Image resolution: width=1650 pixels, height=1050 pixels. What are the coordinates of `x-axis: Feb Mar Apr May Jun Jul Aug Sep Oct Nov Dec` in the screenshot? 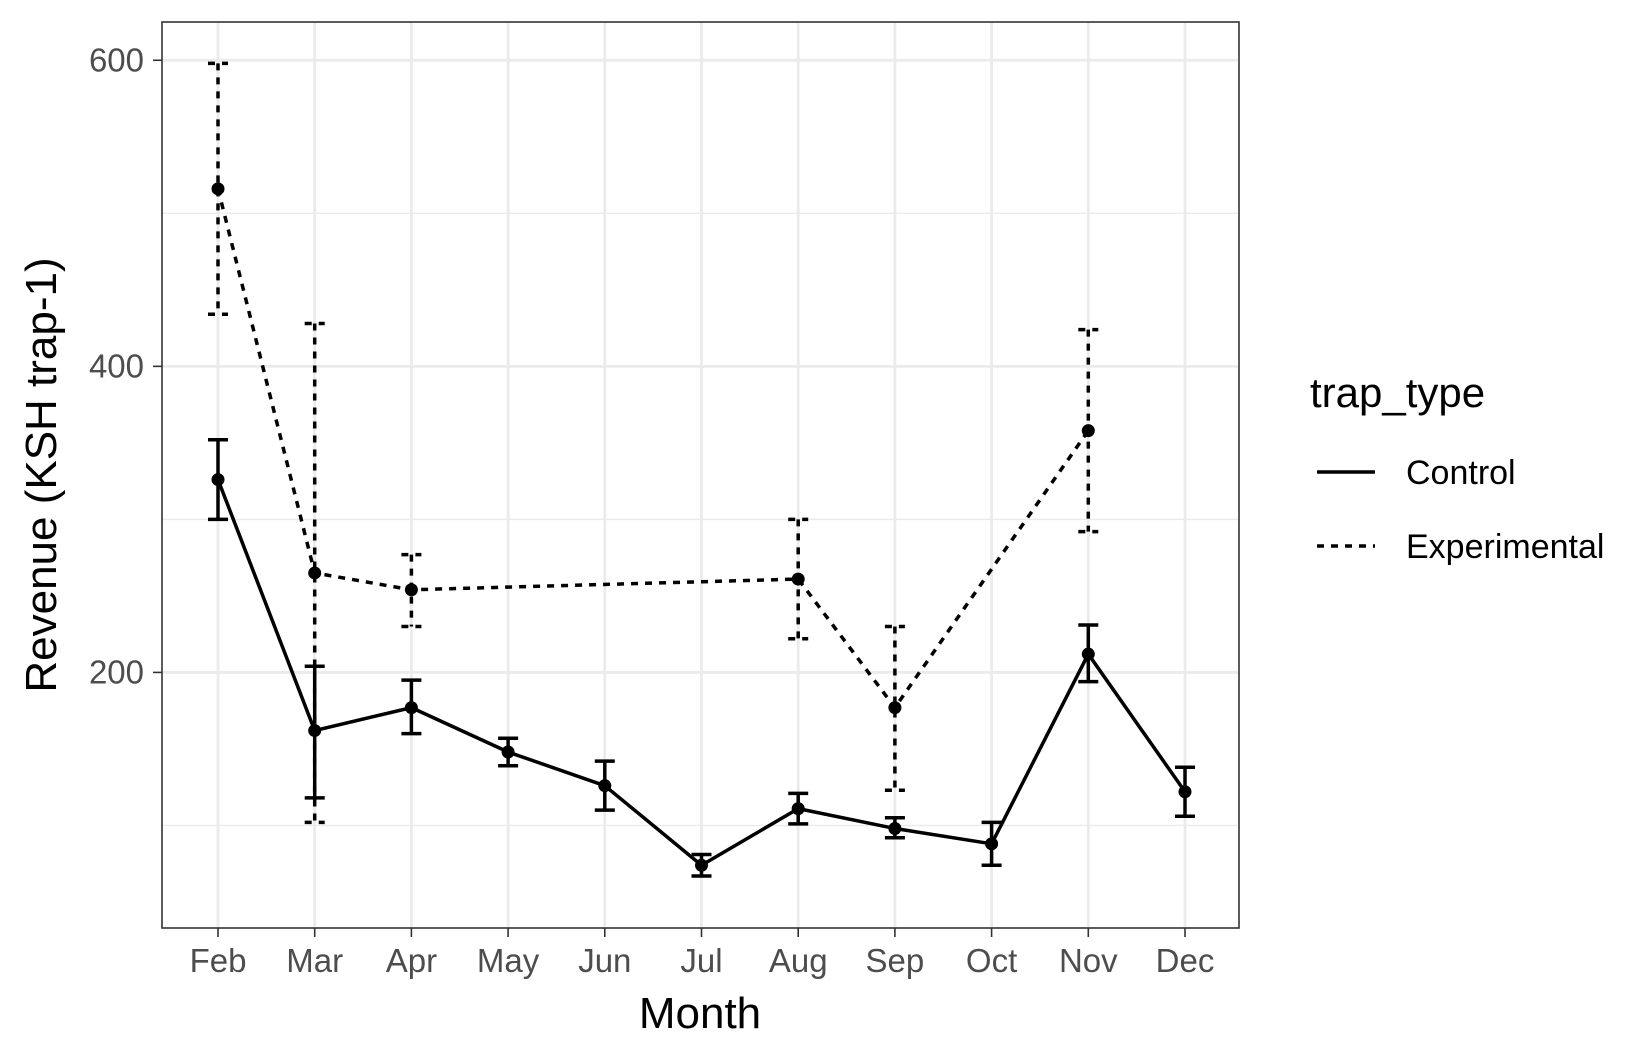 It's located at (702, 953).